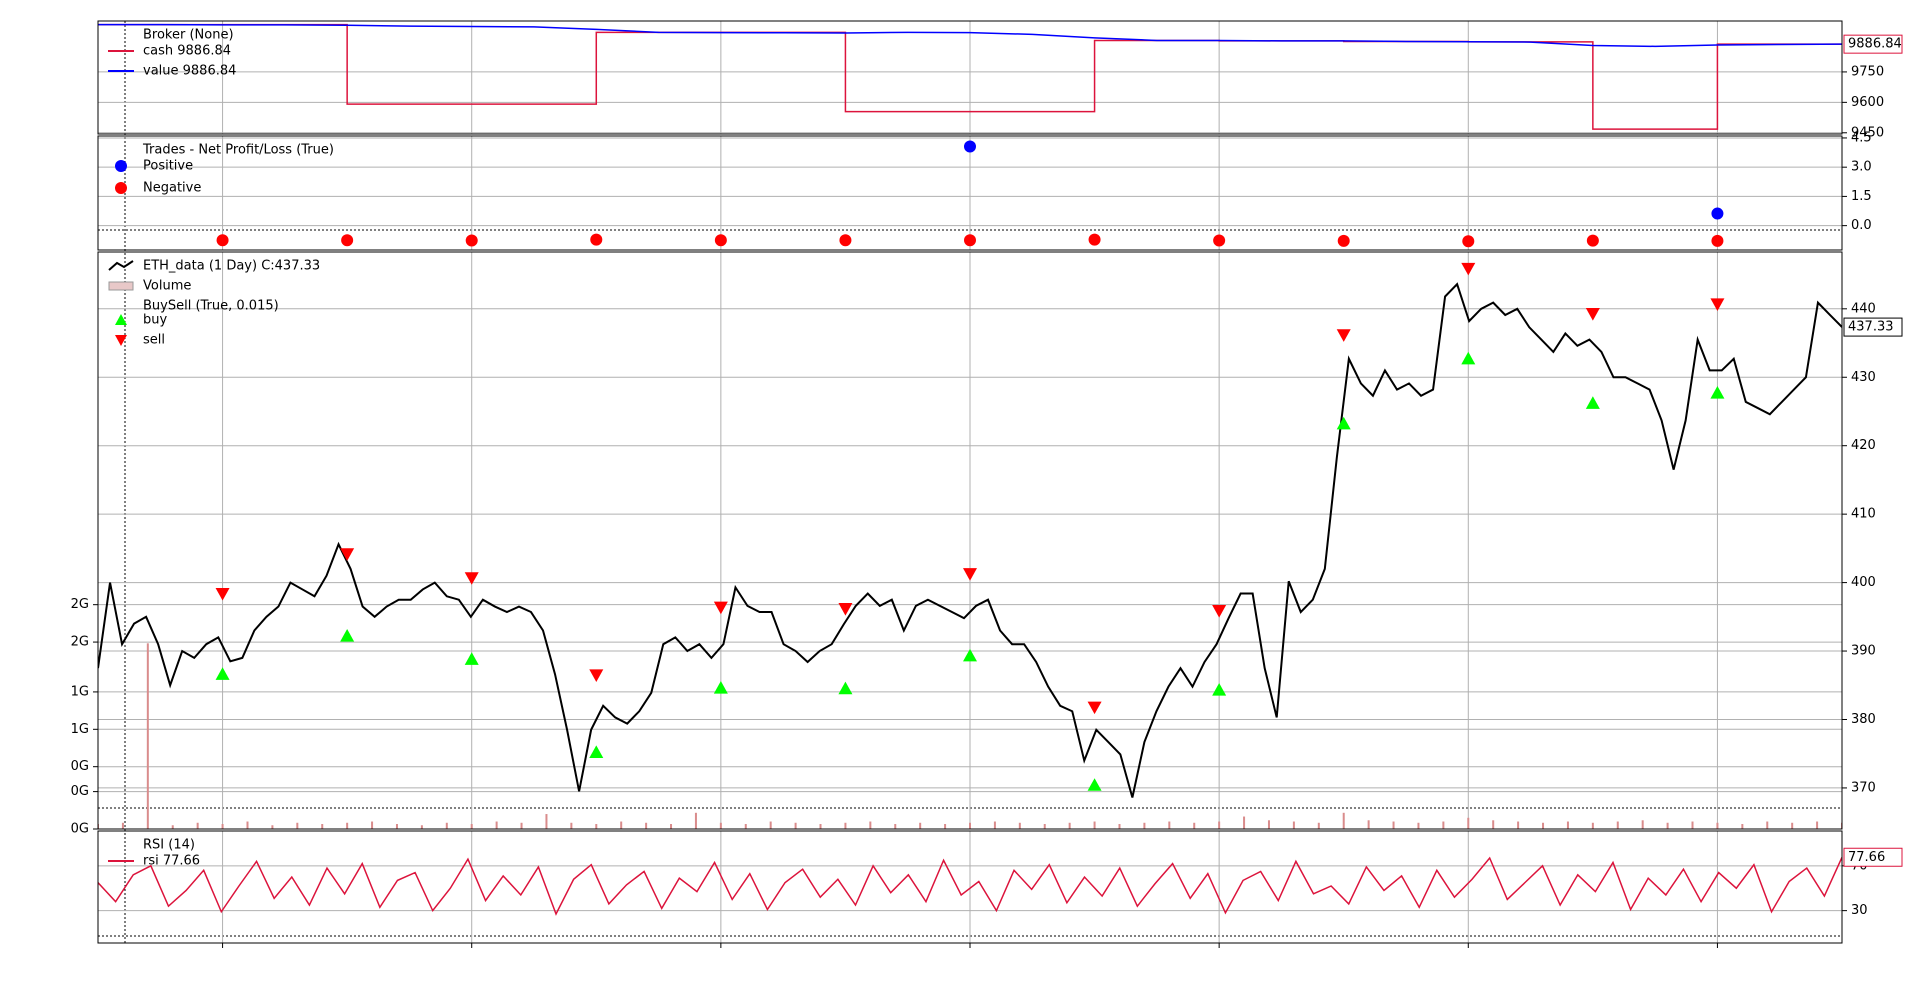 The width and height of the screenshot is (1920, 983). Describe the element at coordinates (1863, 582) in the screenshot. I see `y-tick-label: 400` at that location.